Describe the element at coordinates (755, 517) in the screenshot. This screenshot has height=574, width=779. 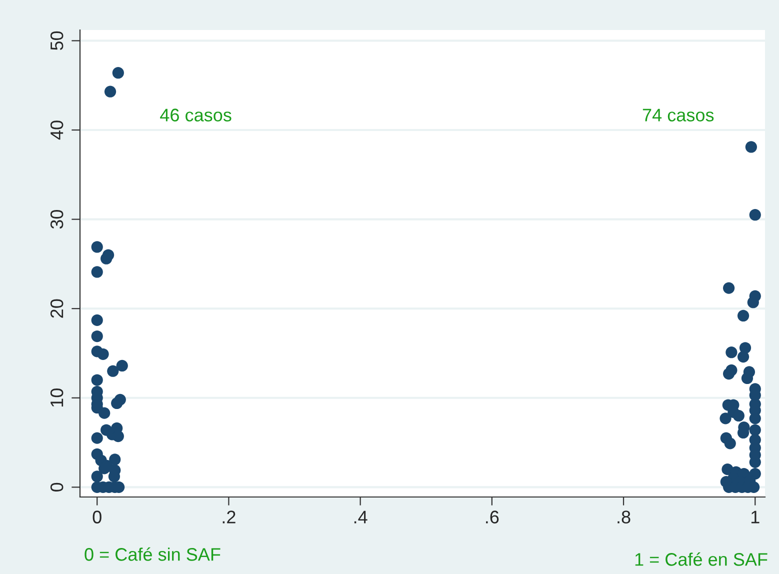
I see `x-tick-label: 1` at that location.